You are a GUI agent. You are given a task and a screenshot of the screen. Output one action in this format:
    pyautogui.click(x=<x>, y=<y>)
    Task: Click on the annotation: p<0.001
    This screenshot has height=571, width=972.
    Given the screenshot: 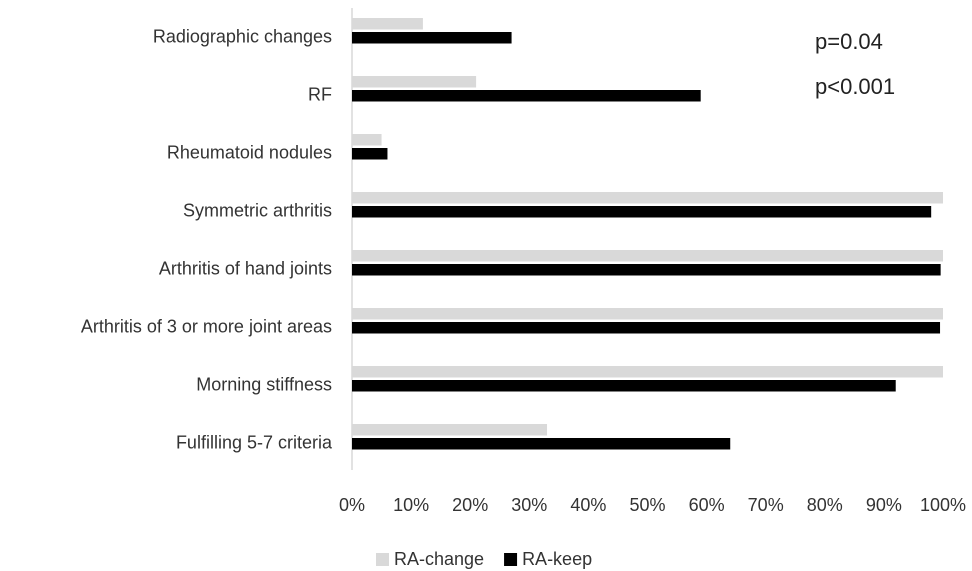 What is the action you would take?
    pyautogui.click(x=855, y=86)
    